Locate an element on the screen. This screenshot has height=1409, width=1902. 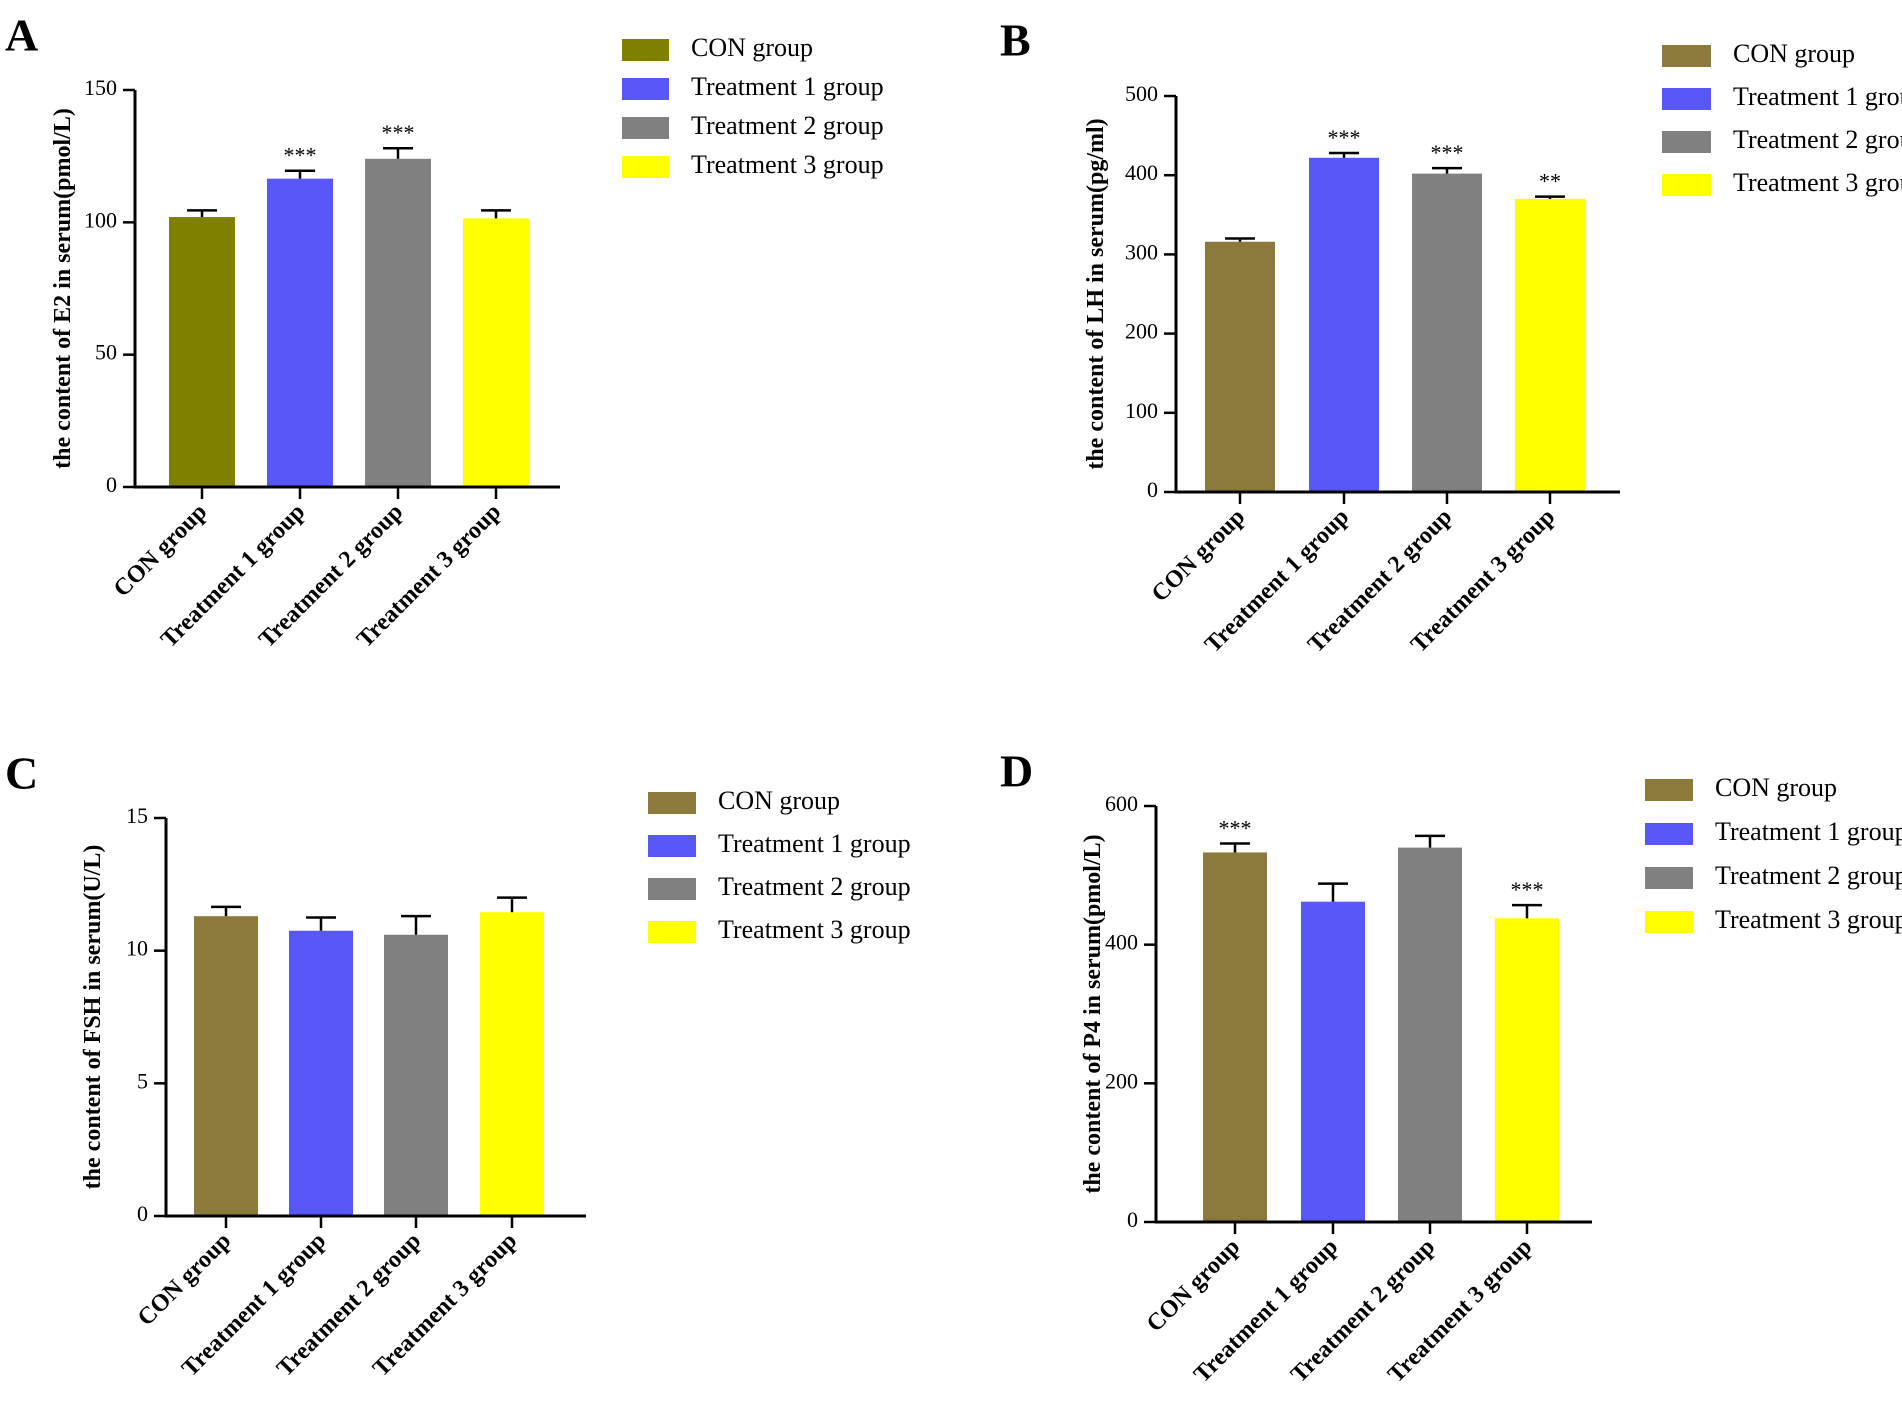
panel-label: B is located at coordinates (1015, 40).